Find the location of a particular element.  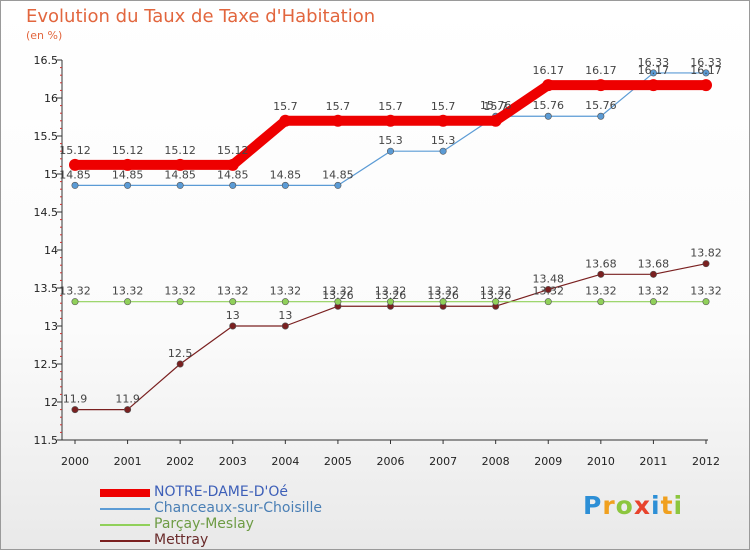

x-tick-label: 2009 is located at coordinates (548, 461).